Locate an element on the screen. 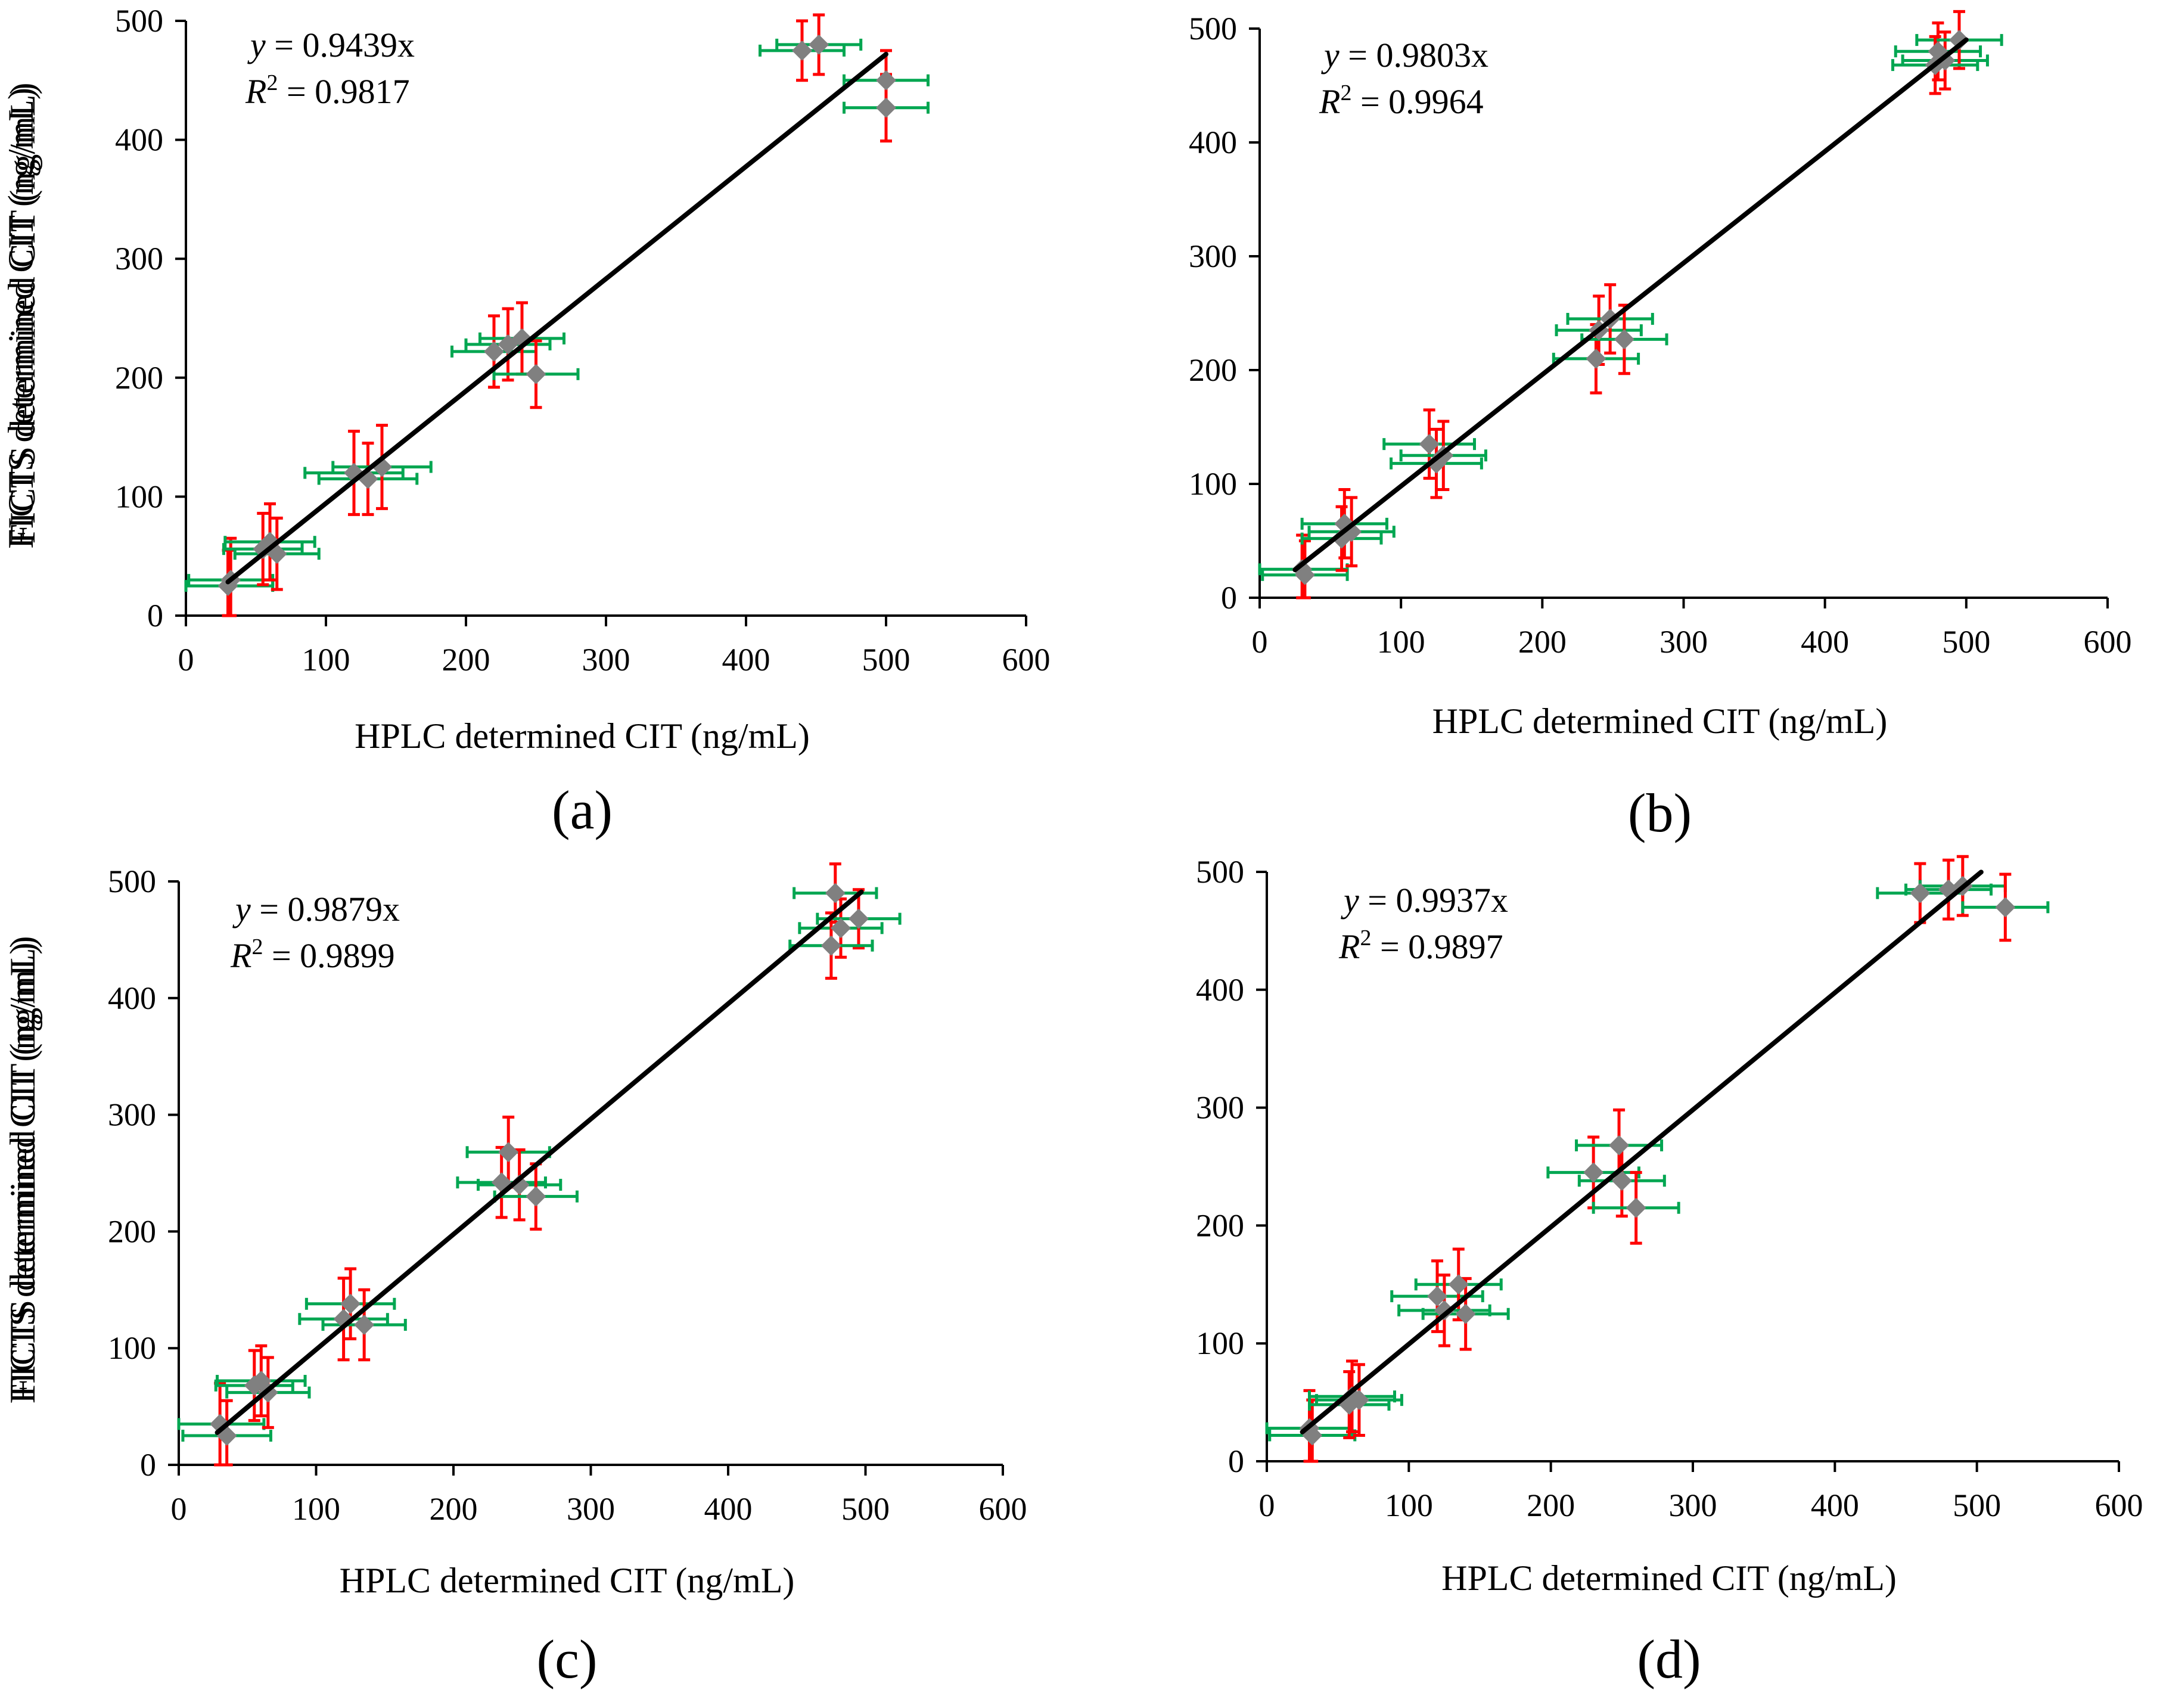 The width and height of the screenshot is (2163, 1708). regression-equation: y = 0.9803x is located at coordinates (1404, 55).